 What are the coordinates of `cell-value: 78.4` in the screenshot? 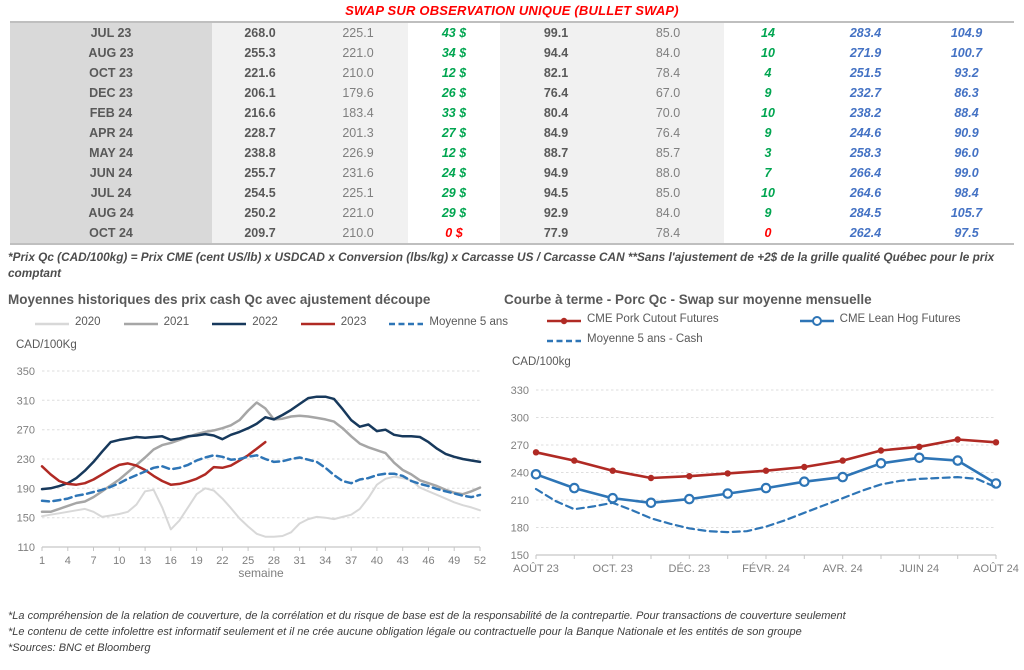 It's located at (668, 233).